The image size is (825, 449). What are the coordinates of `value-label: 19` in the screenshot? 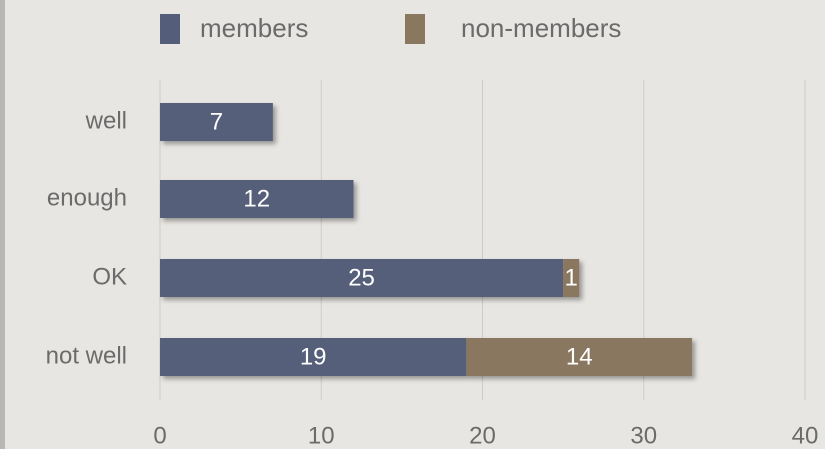 It's located at (313, 356).